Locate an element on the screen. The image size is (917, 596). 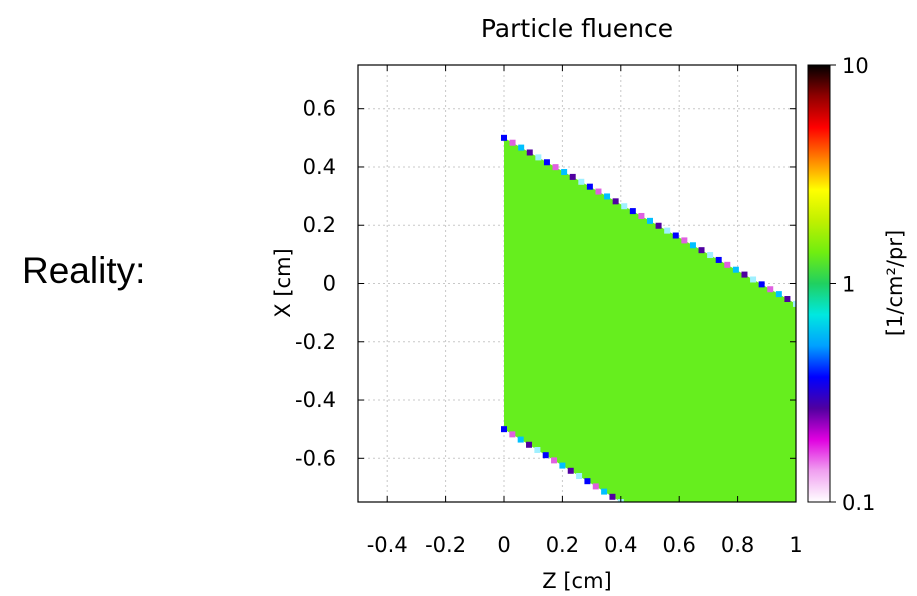
x-tick-label: -0.2 is located at coordinates (445, 545).